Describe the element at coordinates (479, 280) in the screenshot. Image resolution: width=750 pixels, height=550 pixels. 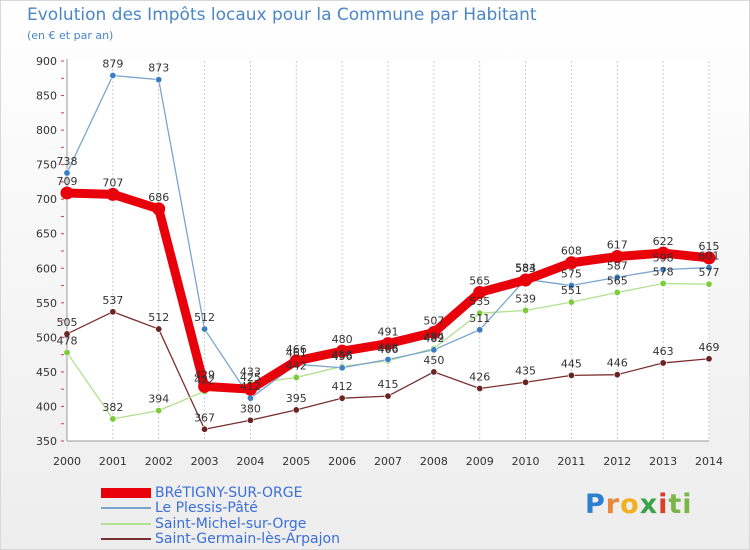
I see `data-label: 565` at that location.